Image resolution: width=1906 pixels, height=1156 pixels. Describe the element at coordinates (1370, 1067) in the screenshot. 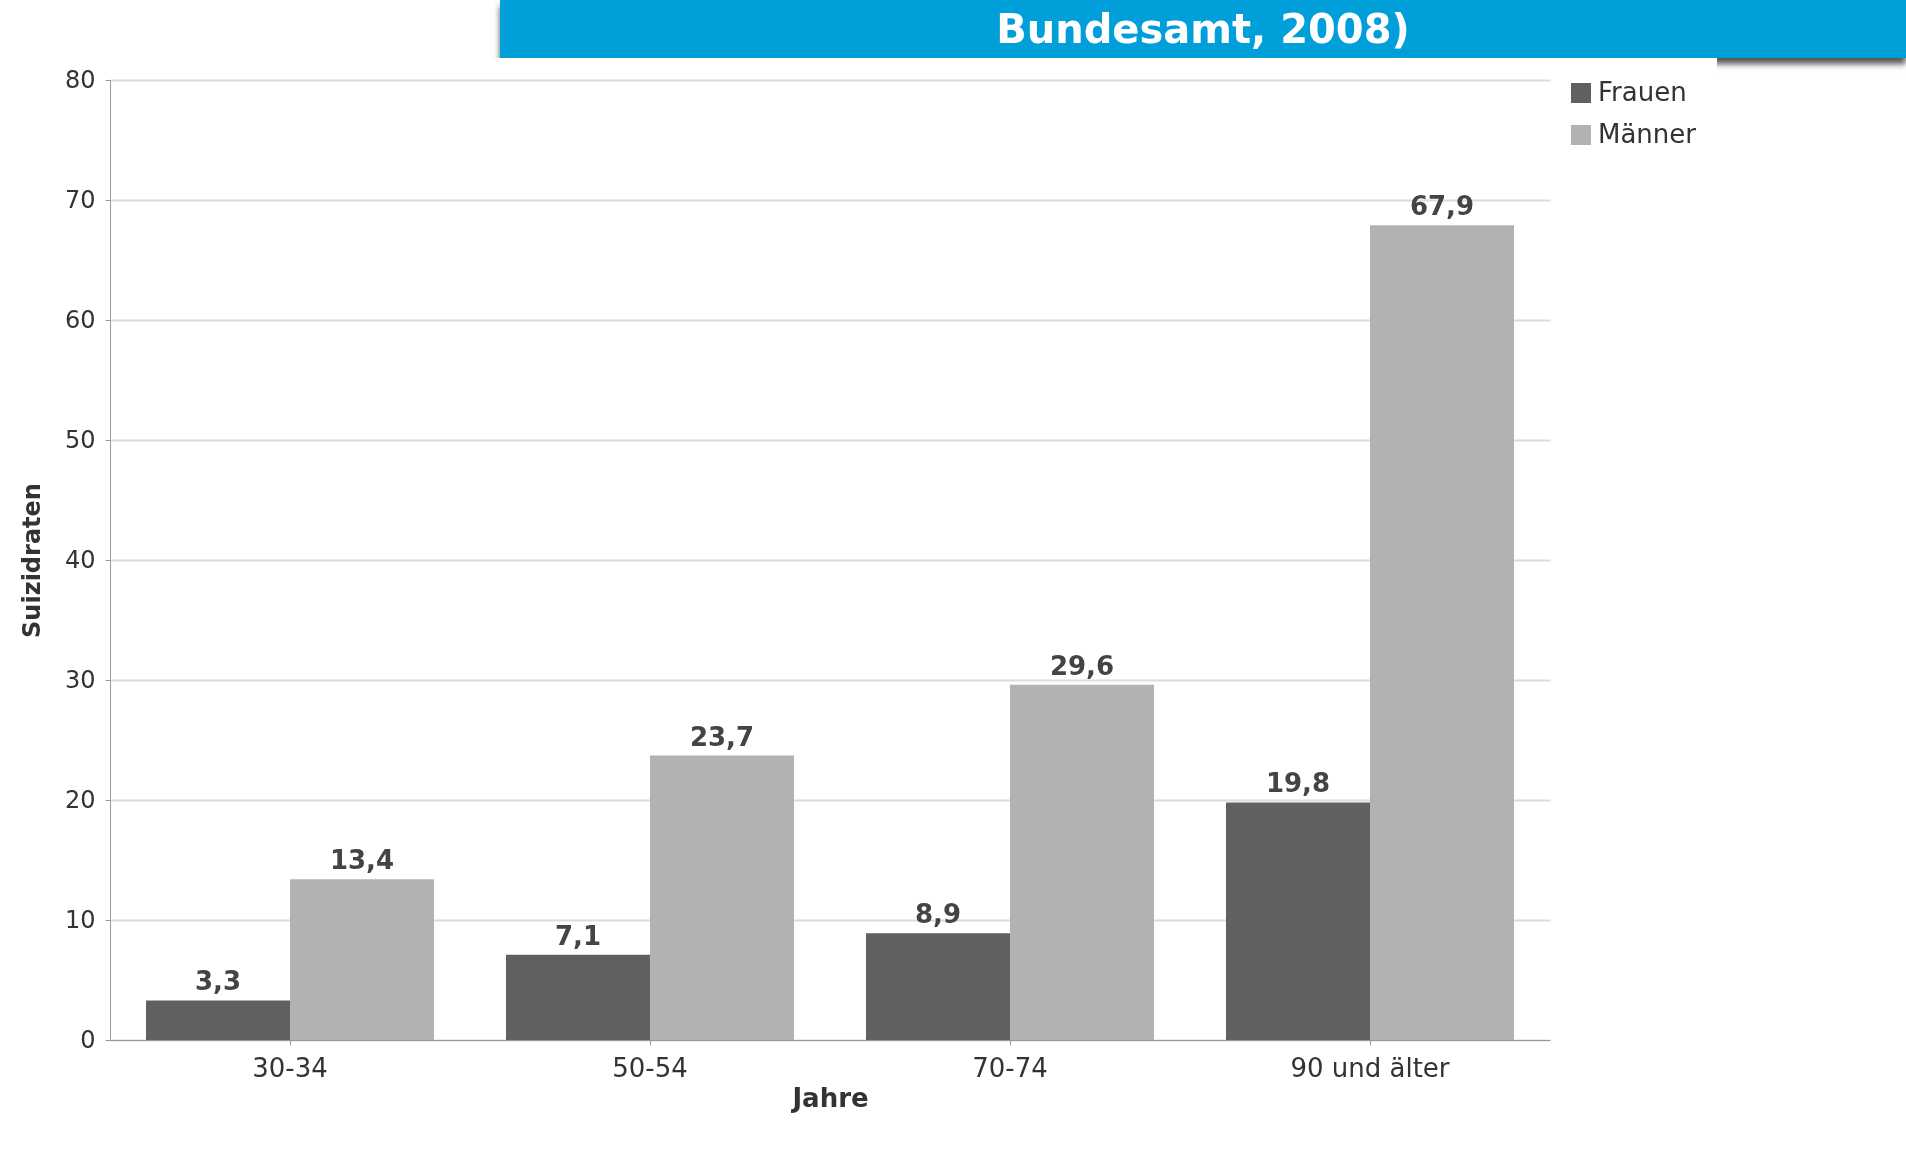

I see `x-tick-label: 90 und älter` at that location.